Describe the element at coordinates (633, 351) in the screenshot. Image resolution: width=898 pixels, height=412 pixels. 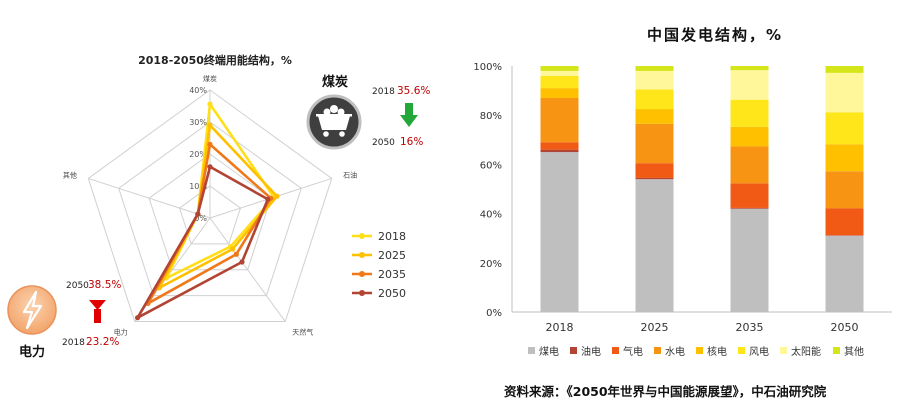
I see `bar-legend-label: 气电` at that location.